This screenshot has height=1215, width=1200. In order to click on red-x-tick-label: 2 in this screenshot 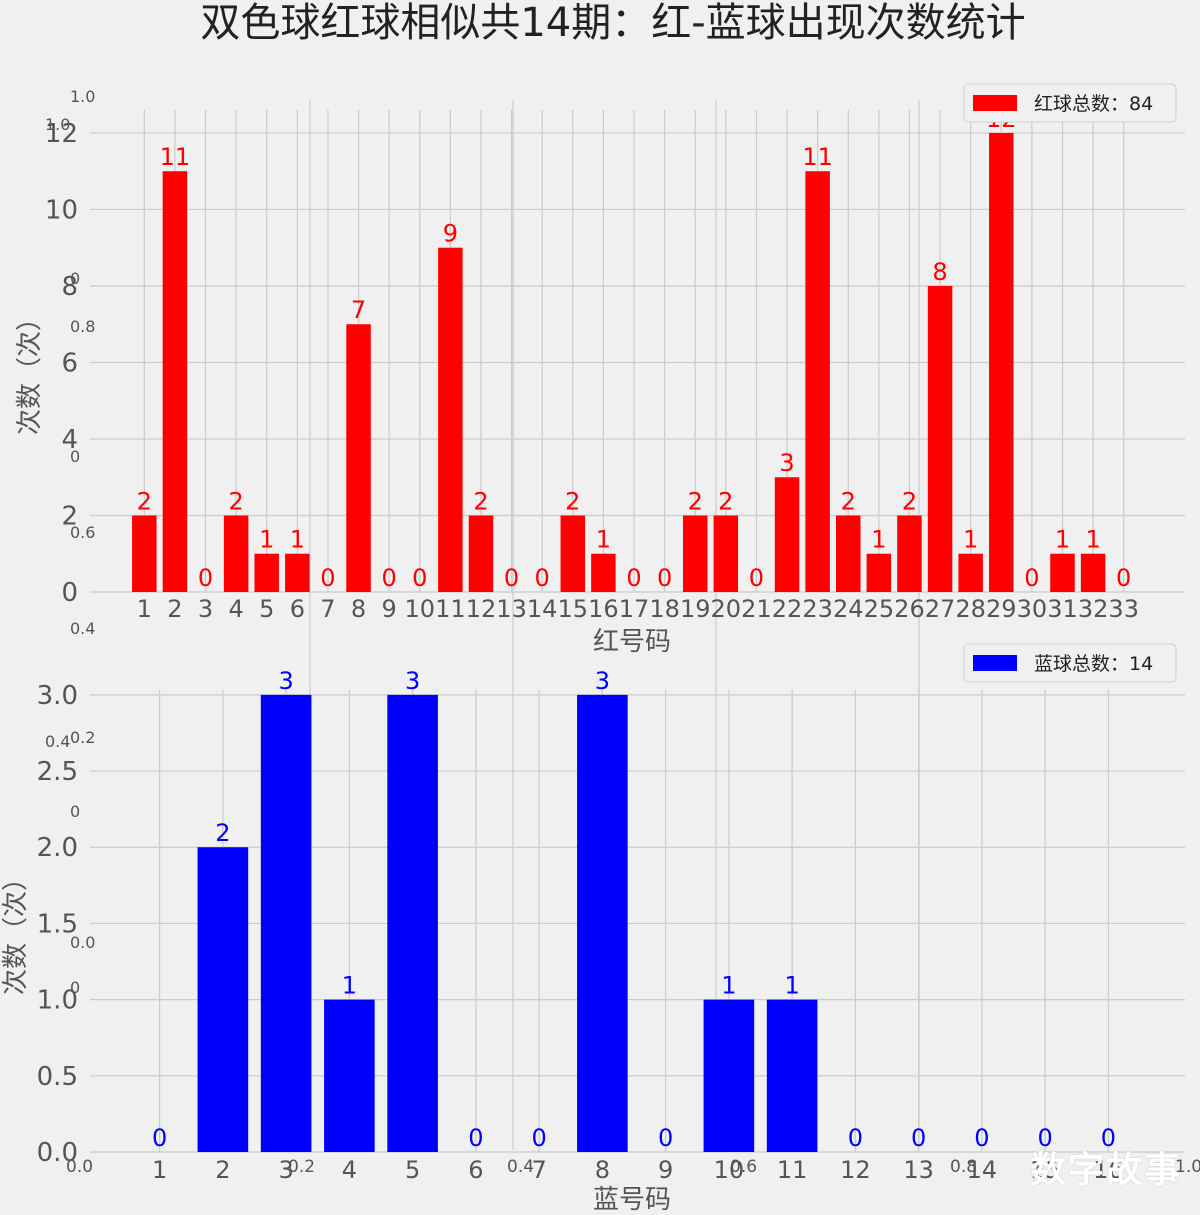, I will do `click(174, 609)`.